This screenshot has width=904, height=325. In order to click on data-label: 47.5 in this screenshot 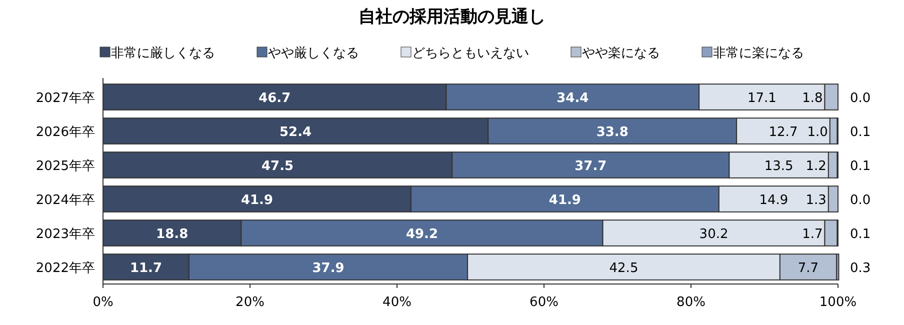, I will do `click(278, 166)`.